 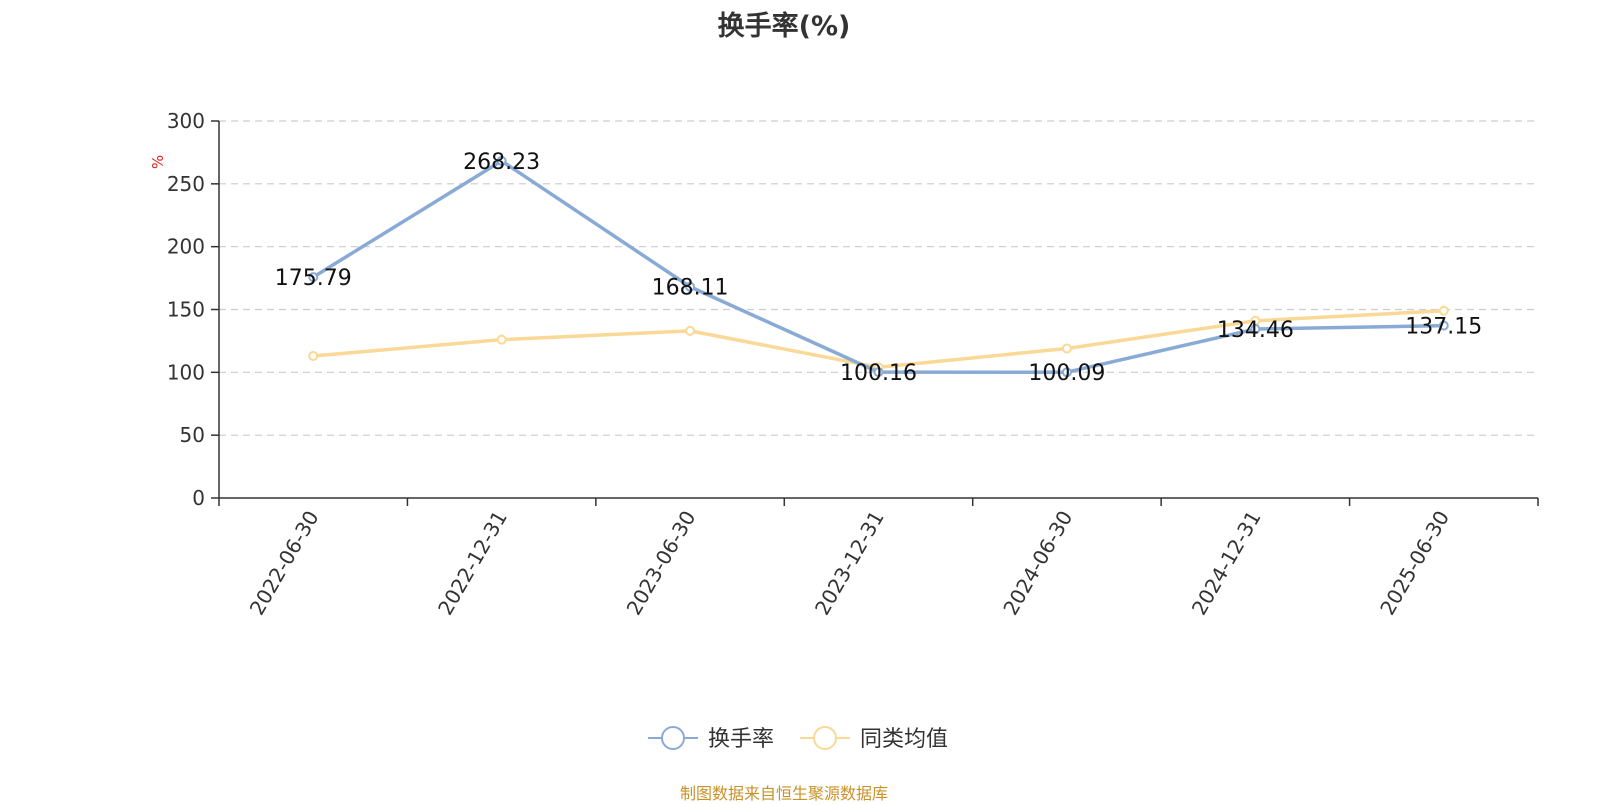 I want to click on y-tick-label: 50, so click(x=192, y=435).